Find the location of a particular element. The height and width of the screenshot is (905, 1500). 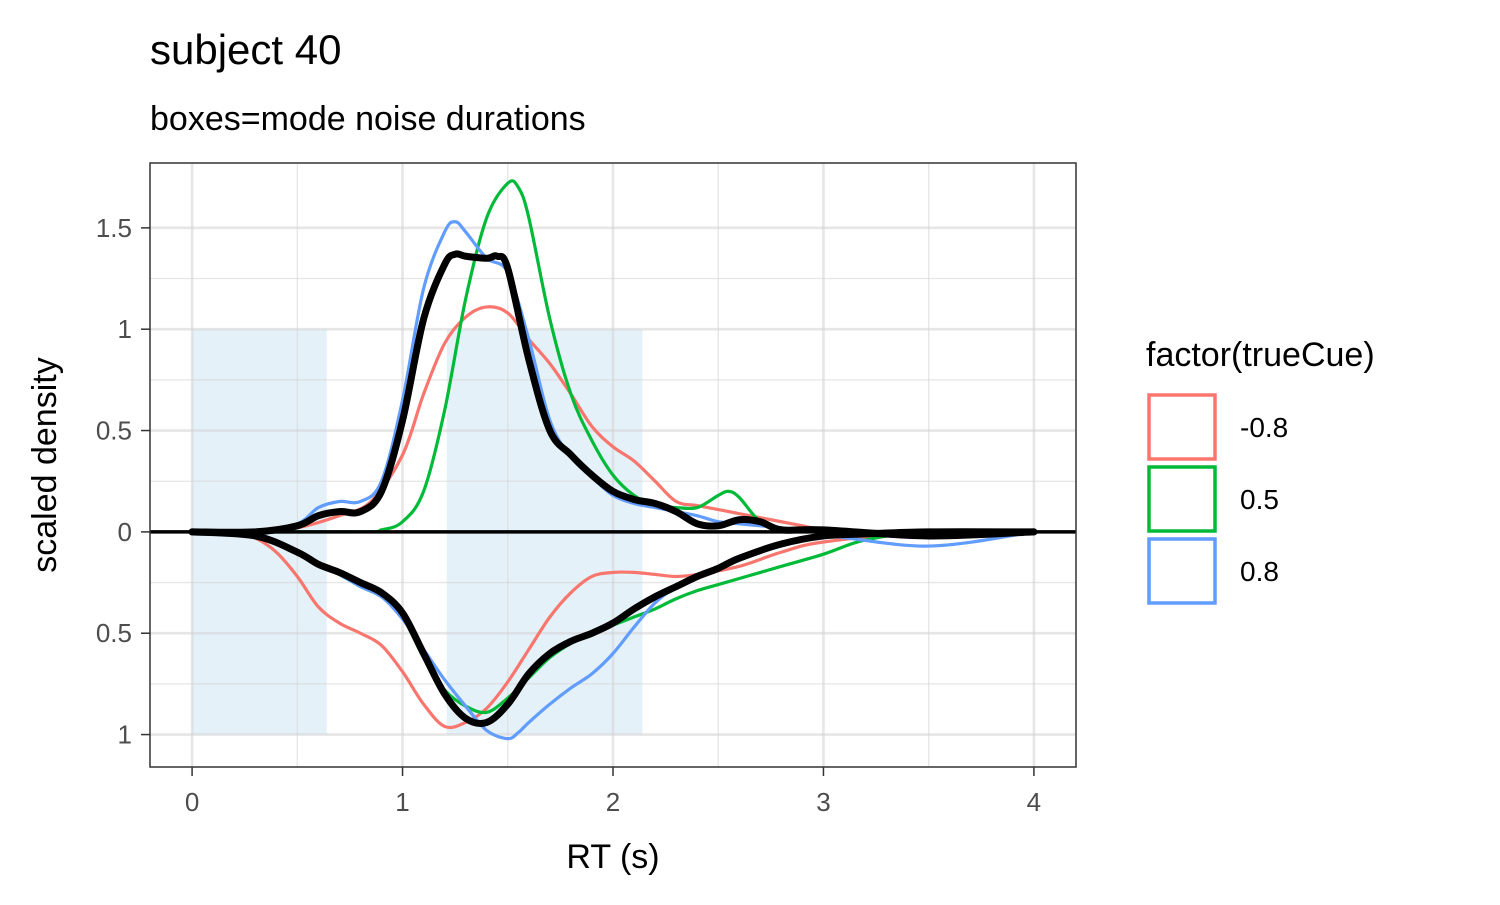

legend-label-3: 0.8 is located at coordinates (1259, 571).